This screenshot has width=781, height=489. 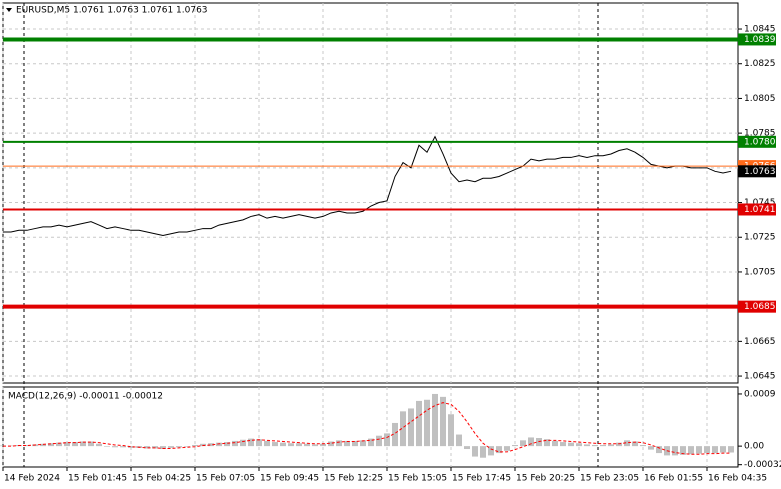 What do you see at coordinates (225, 479) in the screenshot?
I see `x-tick-label: 15 Feb 07:05` at bounding box center [225, 479].